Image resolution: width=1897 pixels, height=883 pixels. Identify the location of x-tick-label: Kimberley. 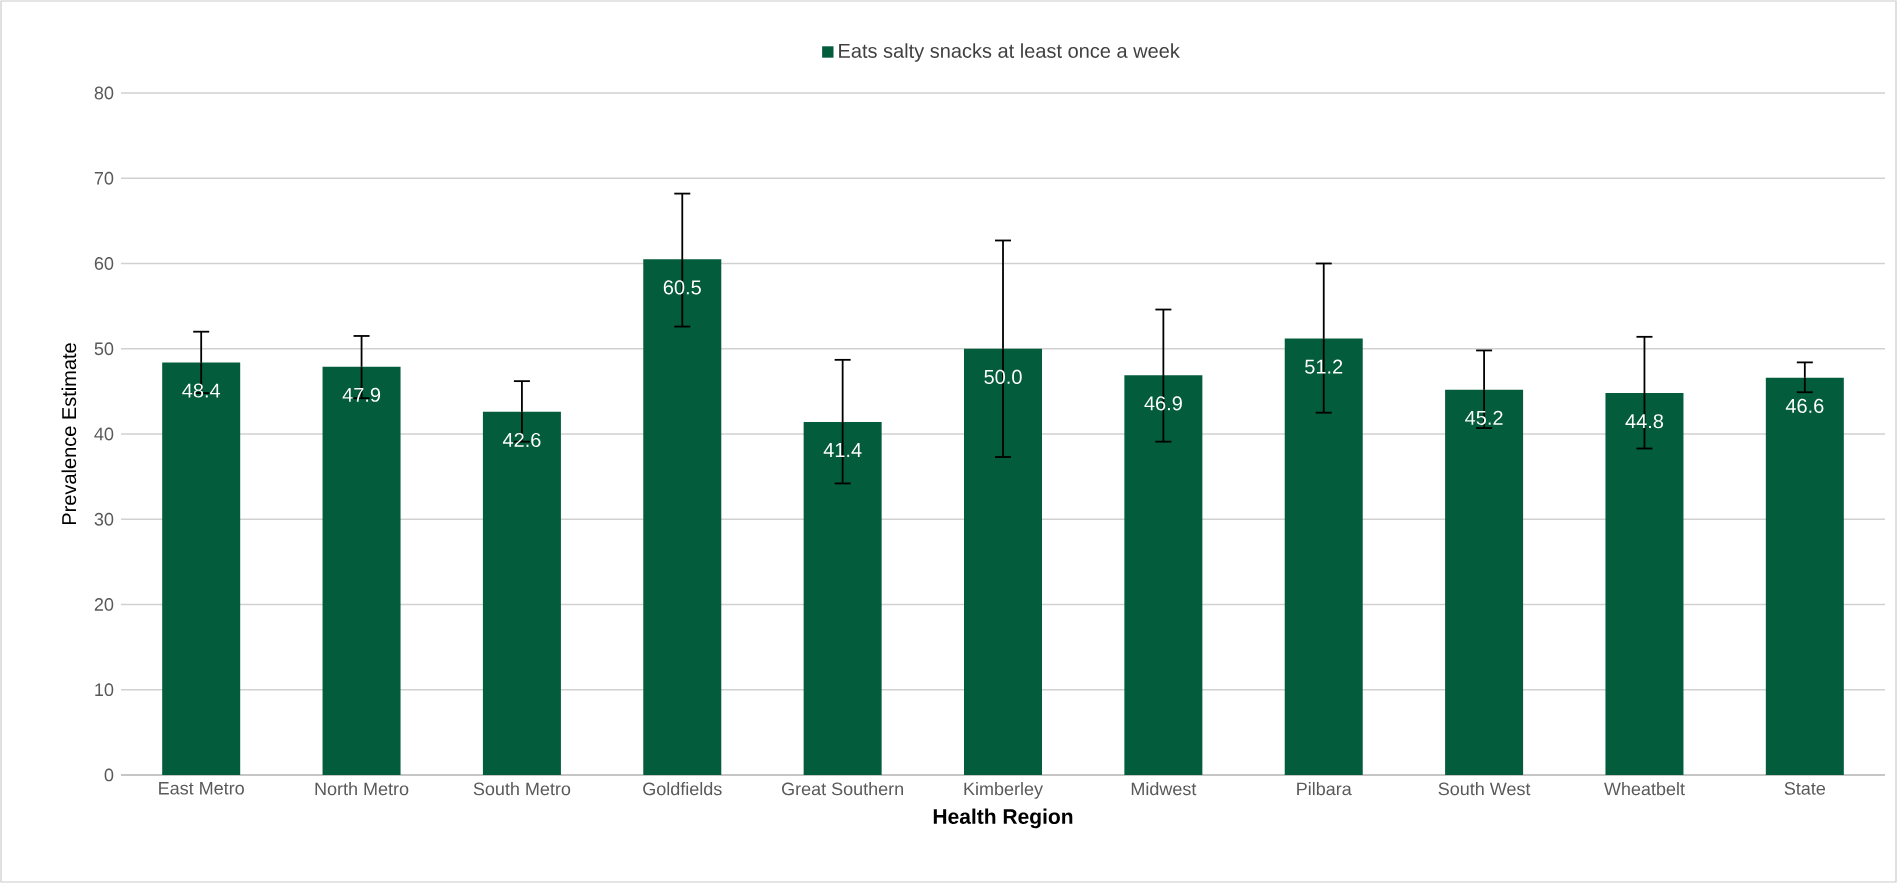
(1003, 790).